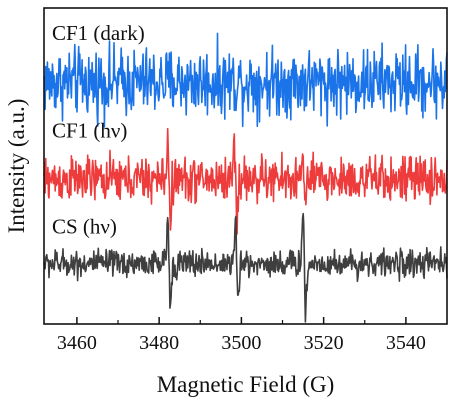  What do you see at coordinates (246, 384) in the screenshot?
I see `x-axis-title: Magnetic Field (G)` at bounding box center [246, 384].